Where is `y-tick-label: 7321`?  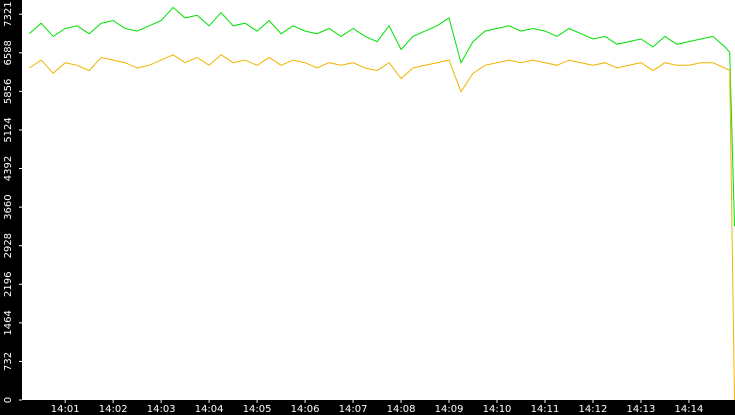
y-tick-label: 7321 is located at coordinates (8, 13).